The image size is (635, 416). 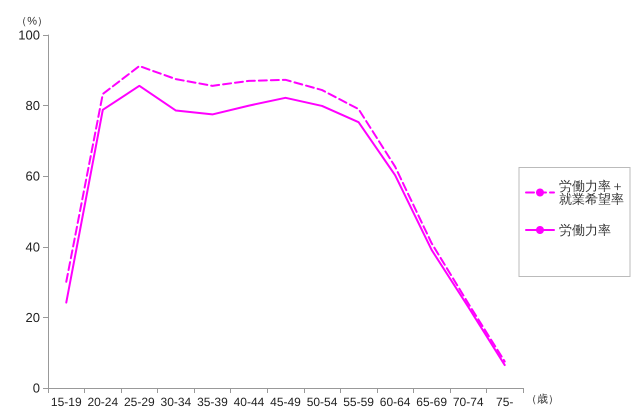 I want to click on x-axis-title: （歳）, so click(x=542, y=399).